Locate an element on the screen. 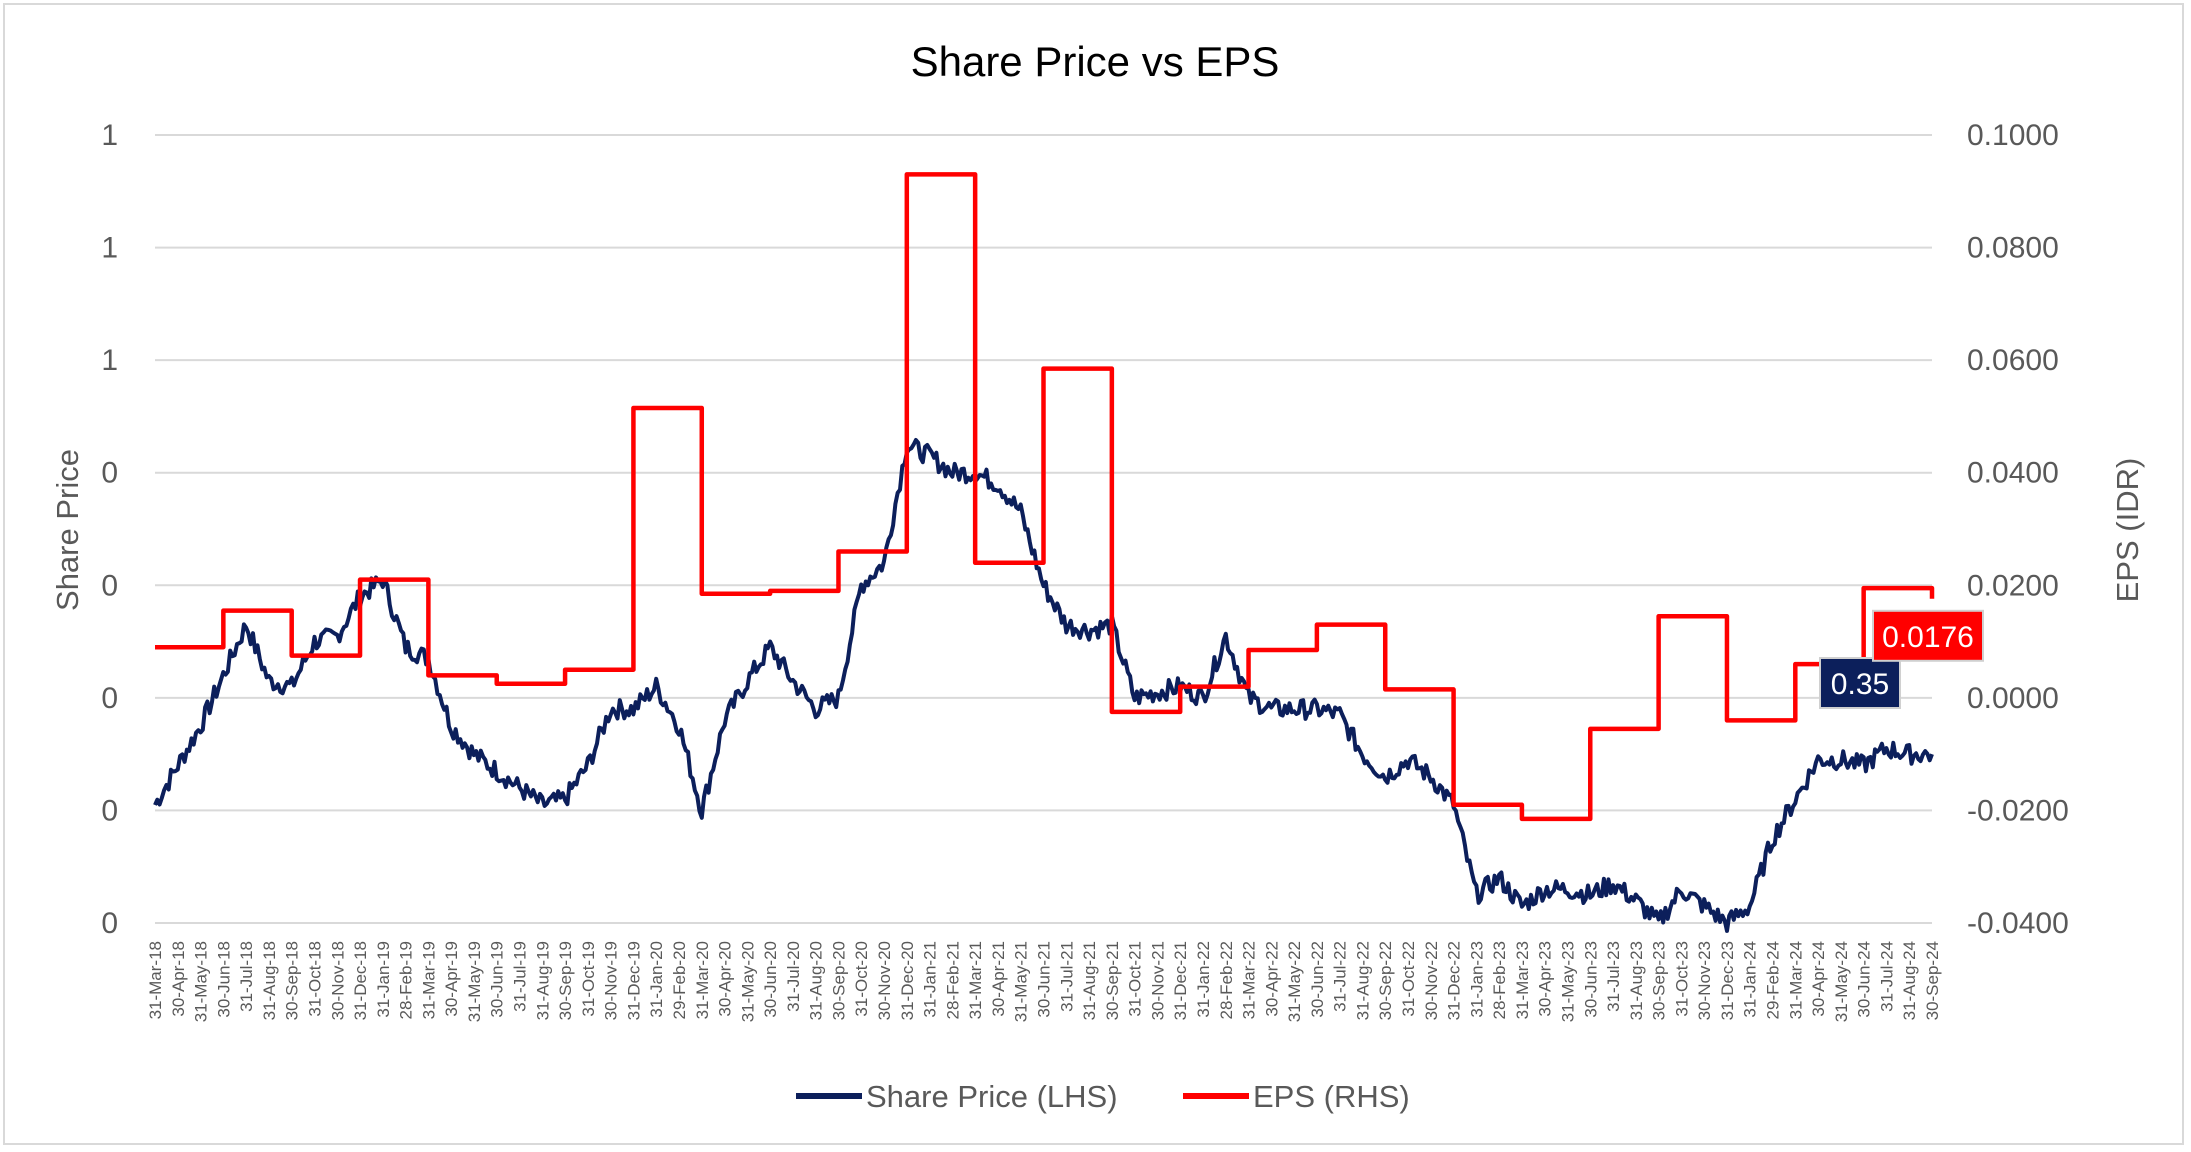 The image size is (2191, 1152). x-tick-label: 30-Jun-21 is located at coordinates (1044, 979).